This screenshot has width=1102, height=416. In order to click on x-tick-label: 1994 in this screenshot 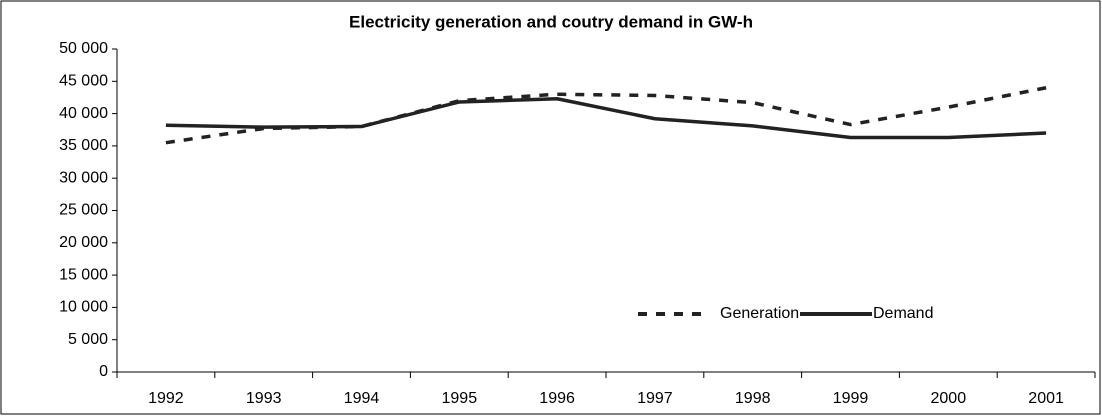, I will do `click(362, 398)`.